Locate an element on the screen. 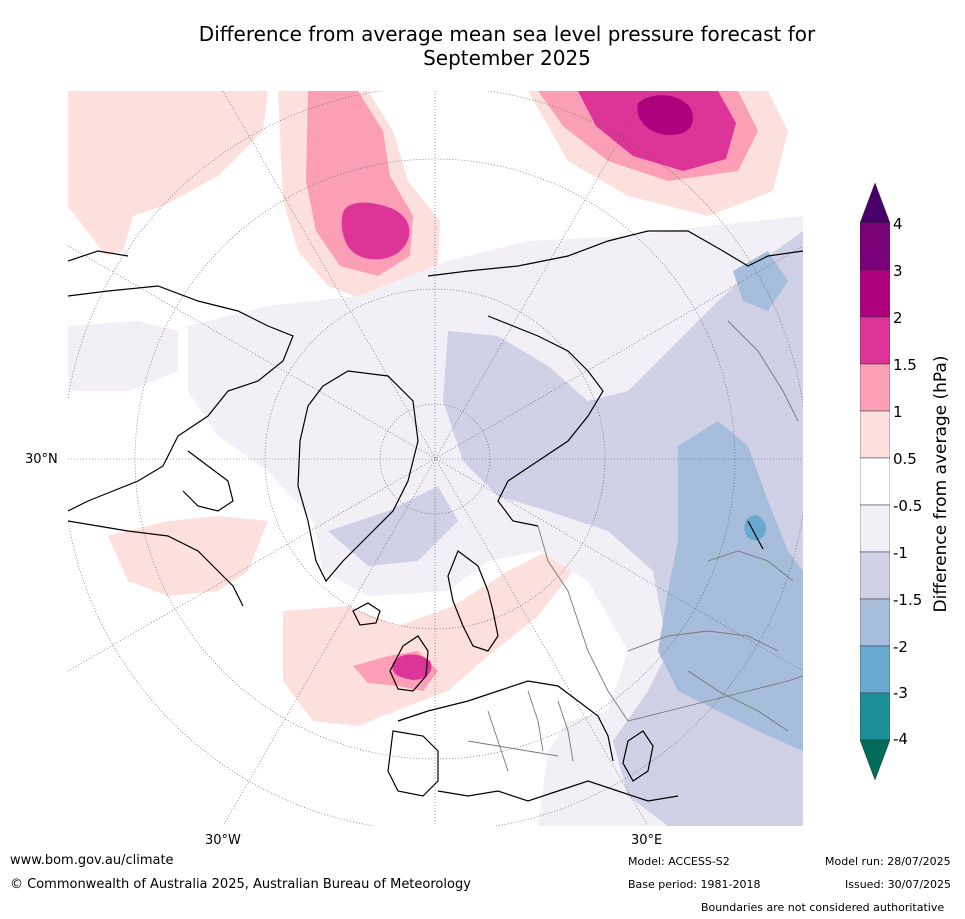  colorbar-tick: 4 is located at coordinates (898, 224).